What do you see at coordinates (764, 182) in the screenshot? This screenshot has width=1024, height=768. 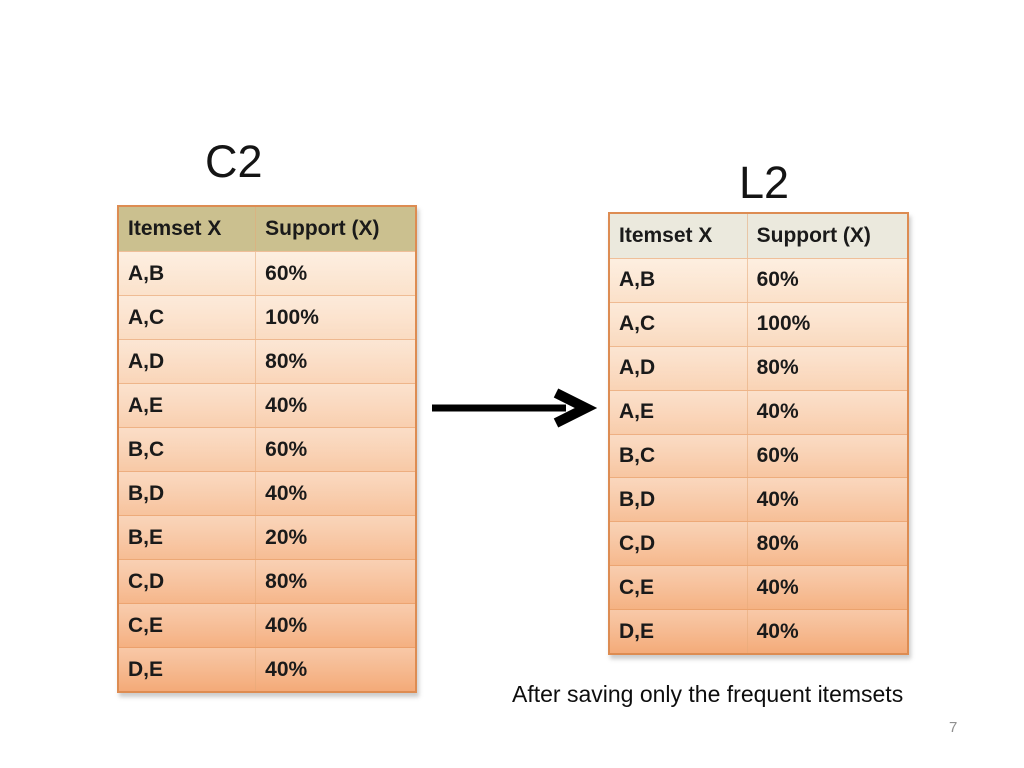 I see `l2-table-title: L2` at bounding box center [764, 182].